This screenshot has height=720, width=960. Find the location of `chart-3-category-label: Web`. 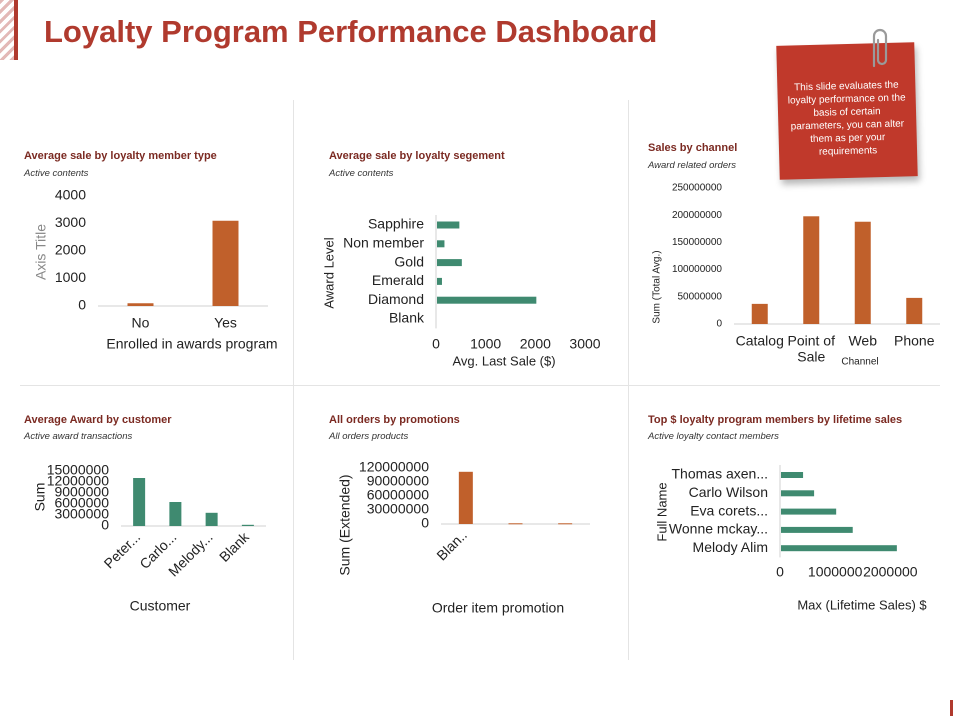

chart-3-category-label: Web is located at coordinates (862, 341).